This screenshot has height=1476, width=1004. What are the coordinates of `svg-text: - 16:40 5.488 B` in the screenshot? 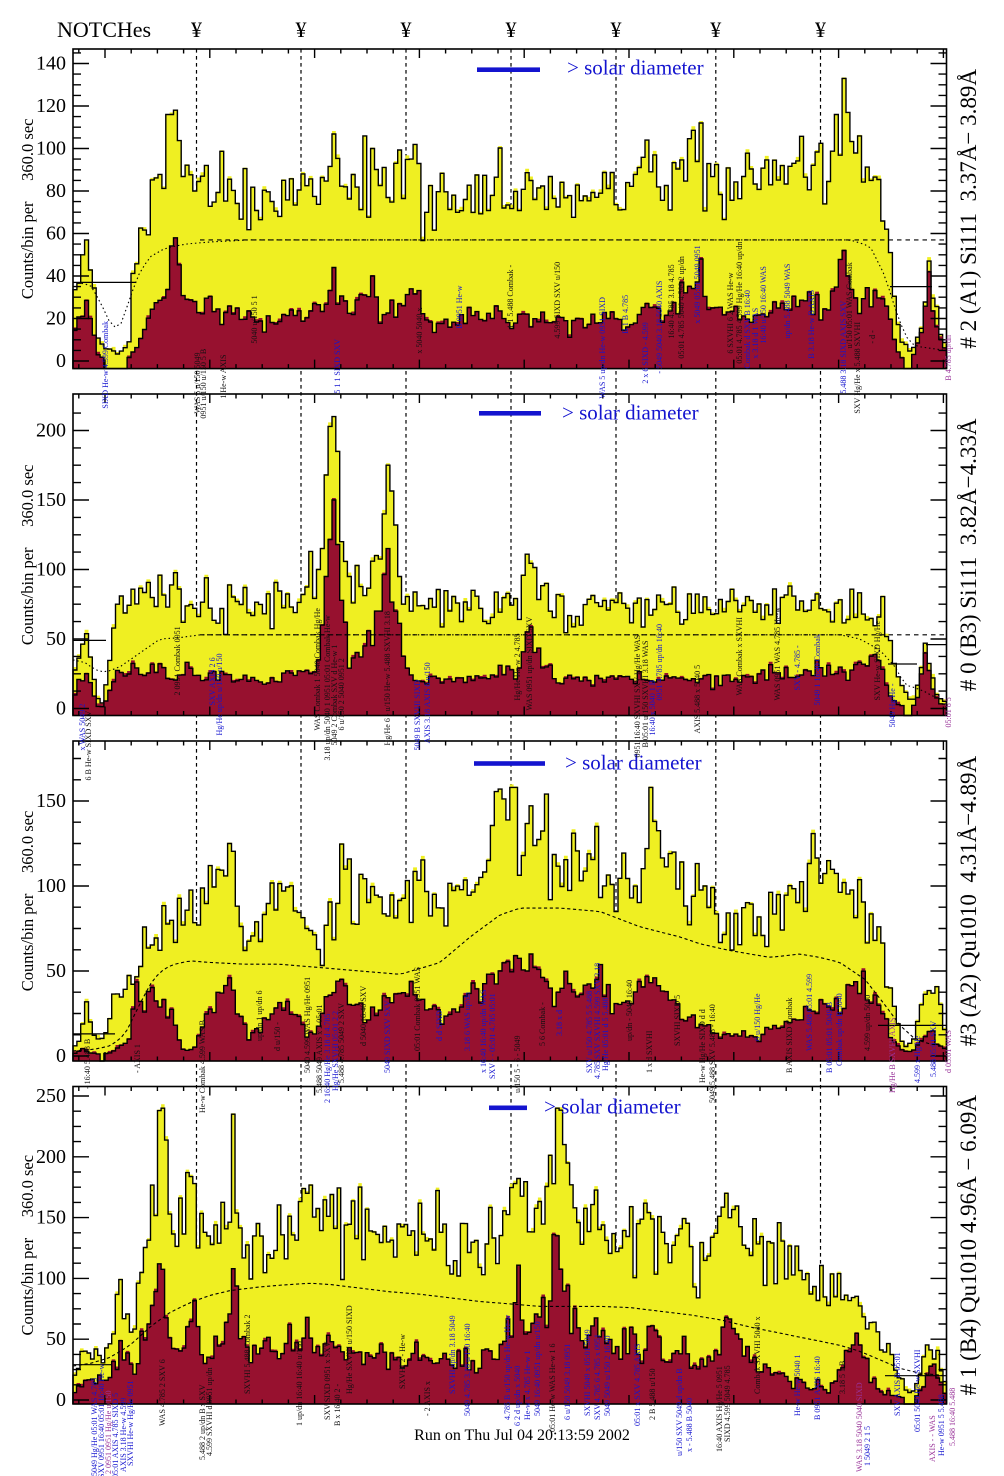 It's located at (87, 1064).